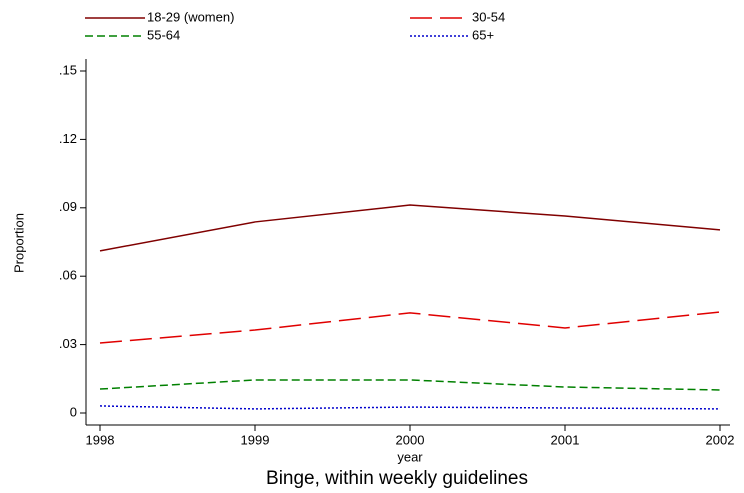 Image resolution: width=744 pixels, height=493 pixels. I want to click on y-tick-label: .15, so click(68, 69).